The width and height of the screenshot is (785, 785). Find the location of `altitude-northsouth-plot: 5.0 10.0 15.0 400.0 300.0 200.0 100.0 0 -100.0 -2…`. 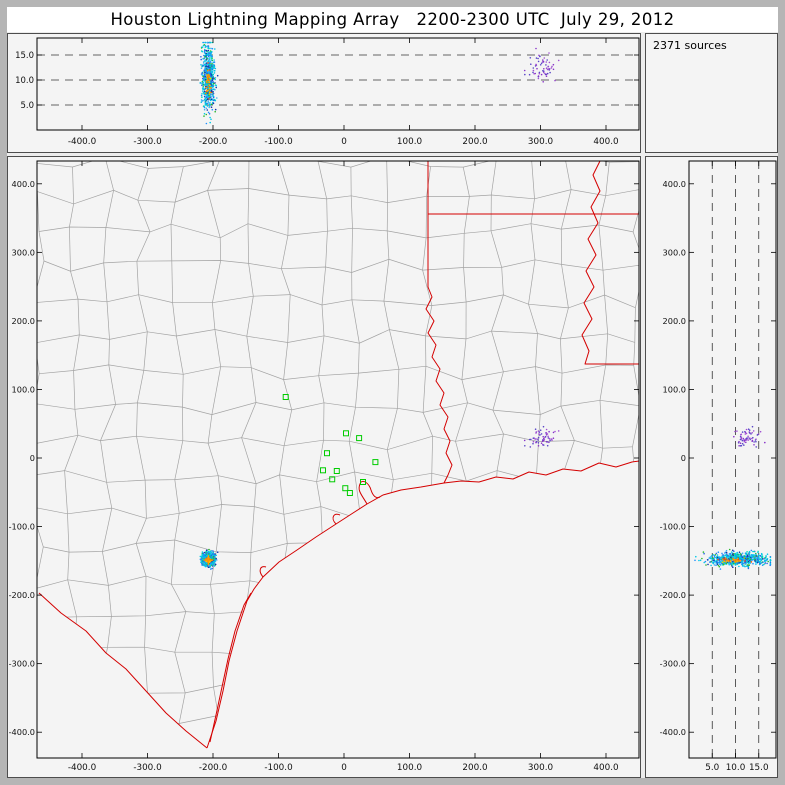

altitude-northsouth-plot: 5.0 10.0 15.0 400.0 300.0 200.0 100.0 0 -100.0 -2… is located at coordinates (718, 466).